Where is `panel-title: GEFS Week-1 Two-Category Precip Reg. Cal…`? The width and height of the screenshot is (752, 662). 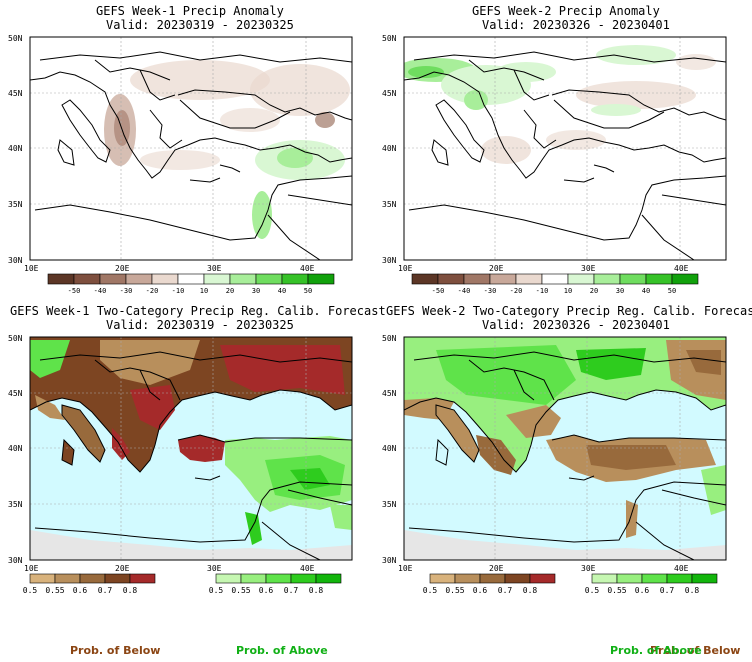
panel-title: GEFS Week-1 Two-Category Precip Reg. Cal… is located at coordinates (198, 311).